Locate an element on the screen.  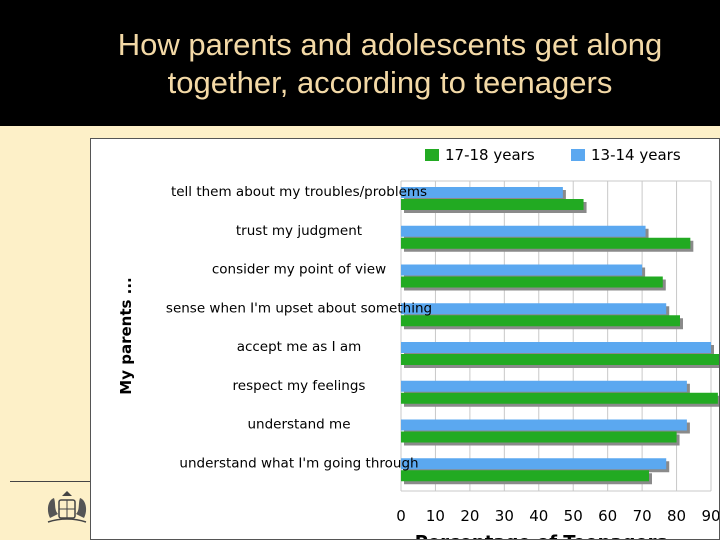
title-line-1: How parents and adolescents get along is located at coordinates (390, 44).